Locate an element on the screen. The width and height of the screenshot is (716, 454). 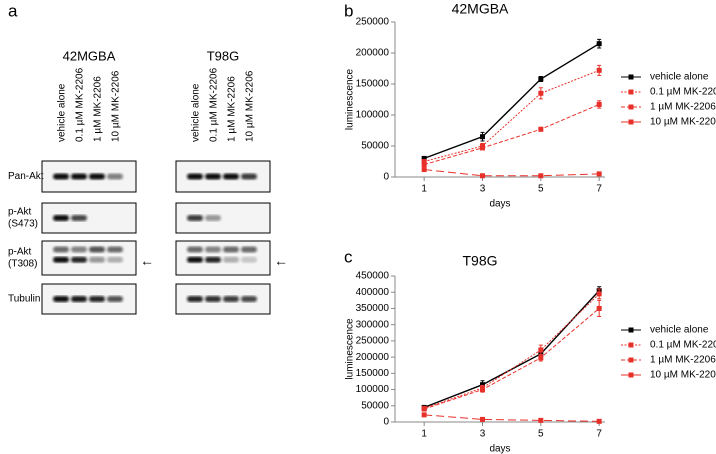
lane-label: 10 µM MK-2206 is located at coordinates (250, 106).